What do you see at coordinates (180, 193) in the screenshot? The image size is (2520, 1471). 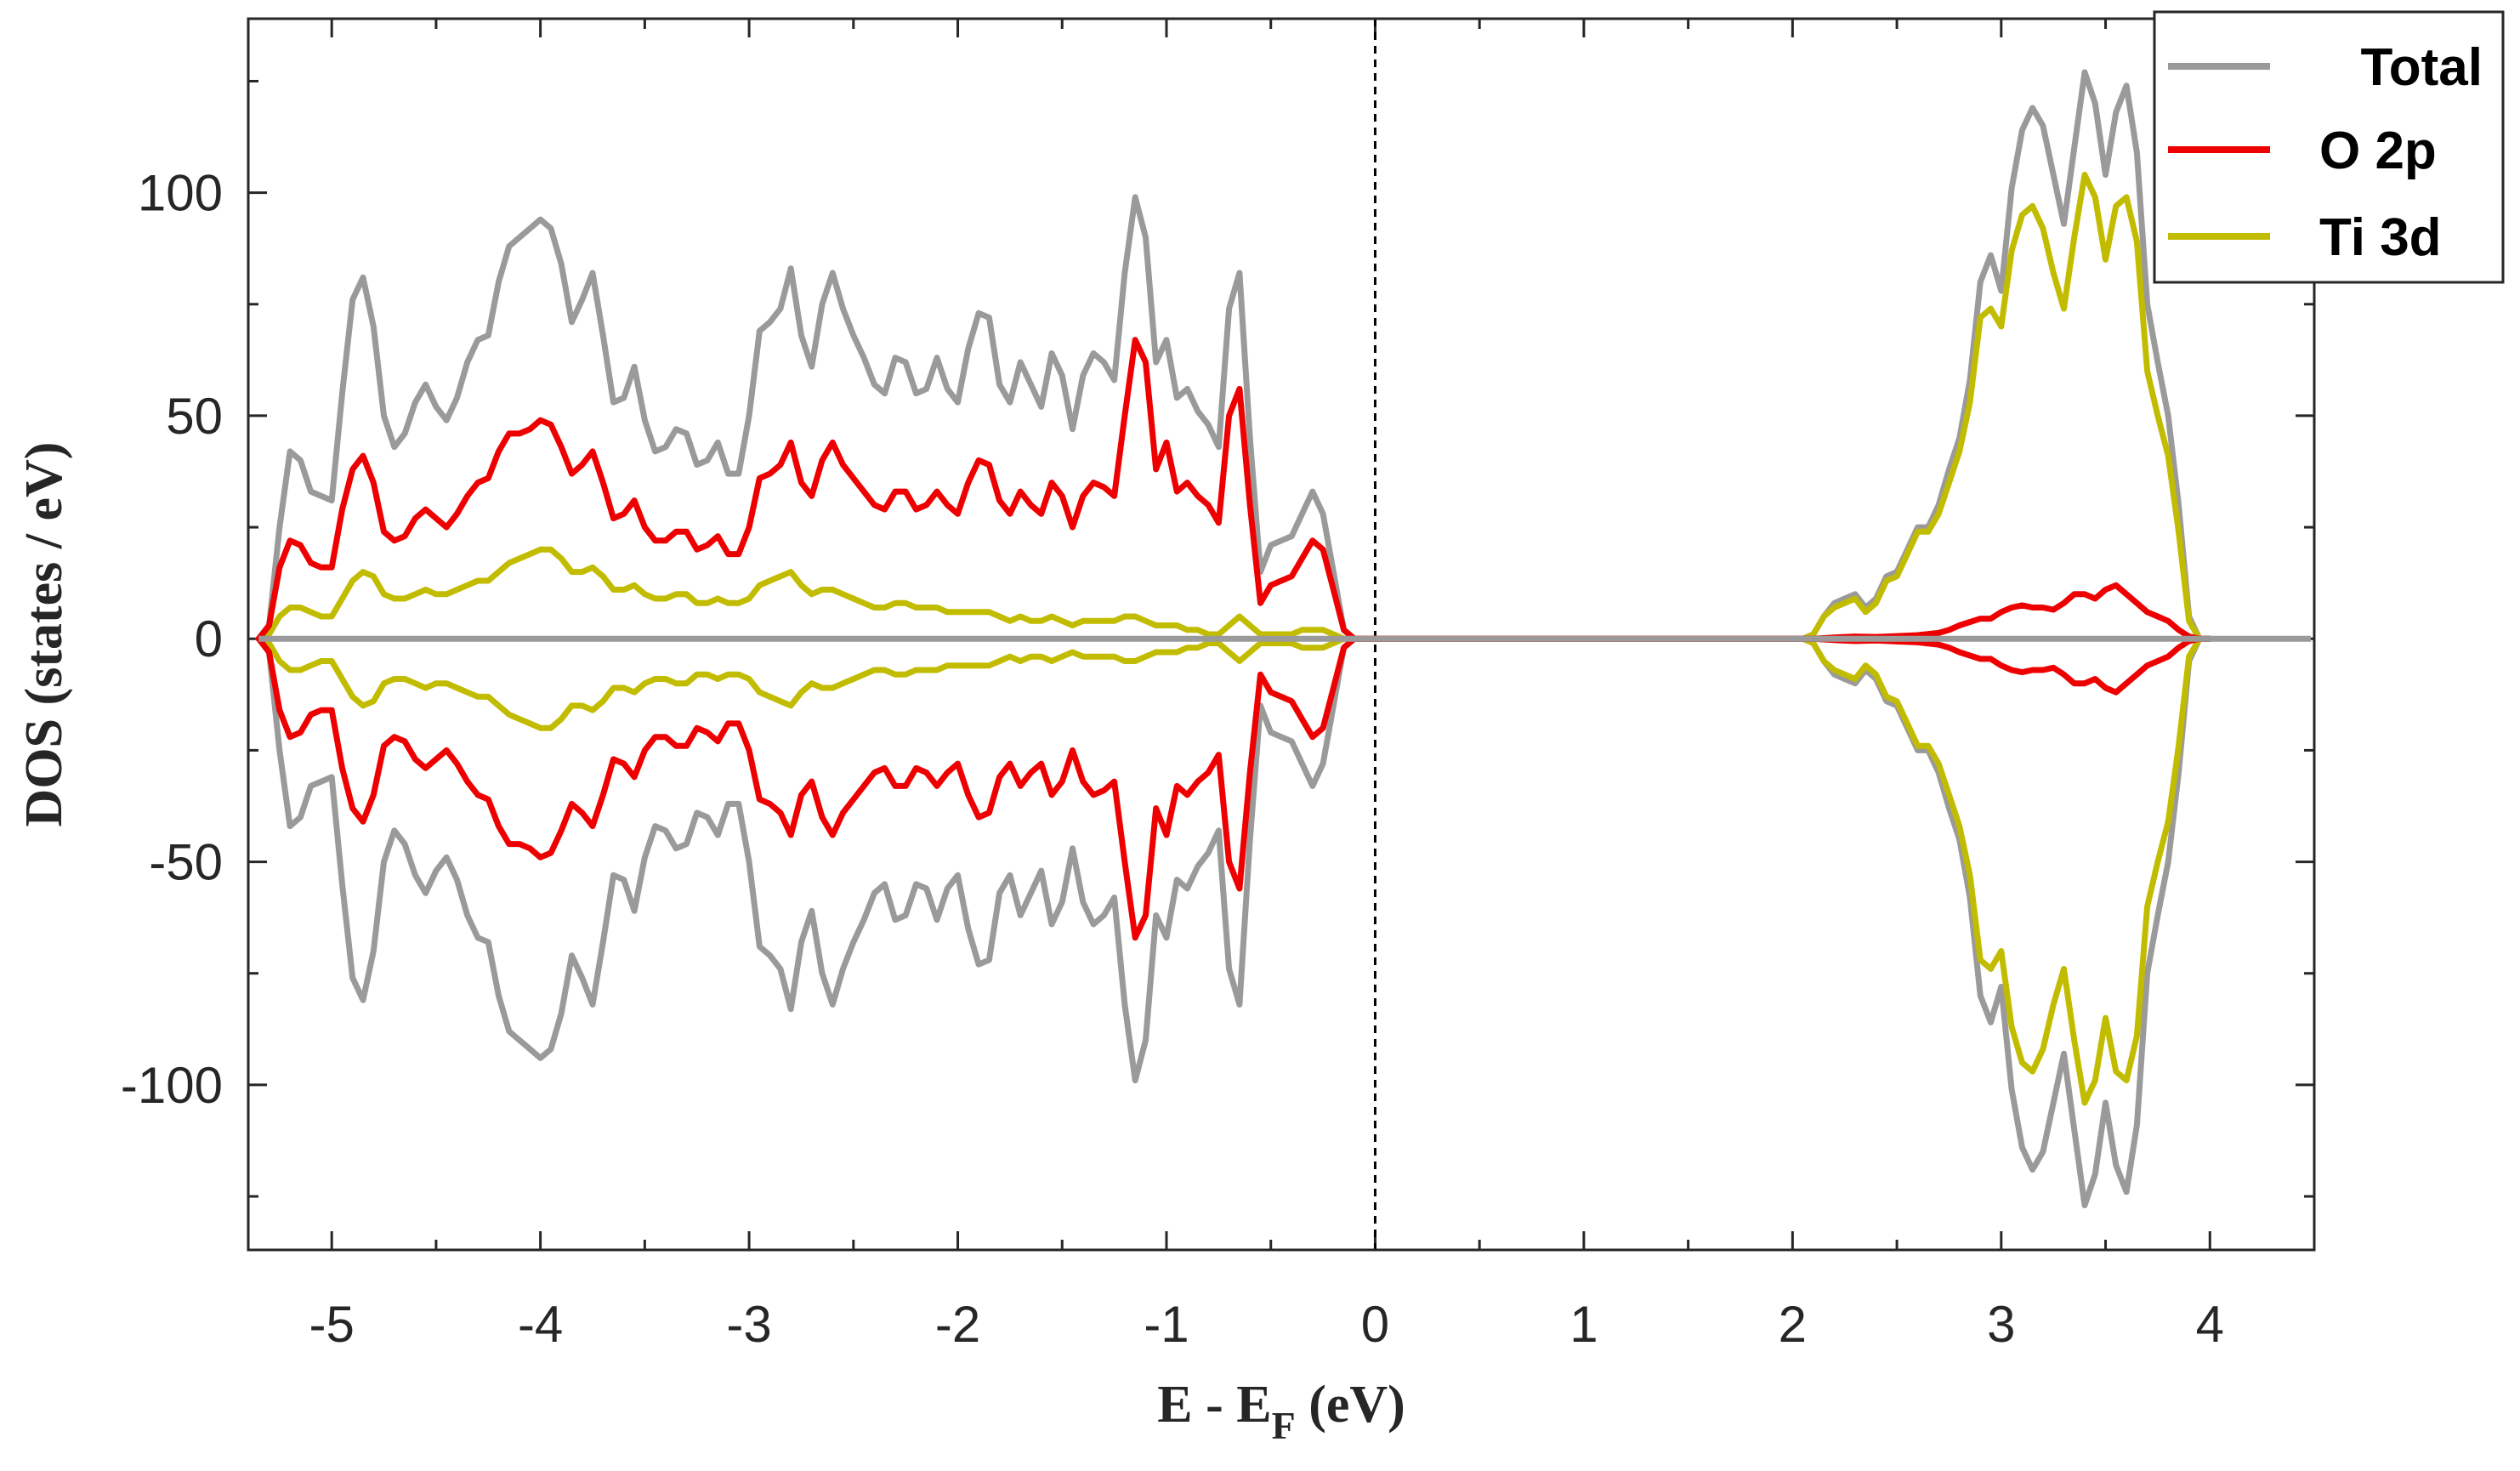 I see `y-tick-label: 100` at bounding box center [180, 193].